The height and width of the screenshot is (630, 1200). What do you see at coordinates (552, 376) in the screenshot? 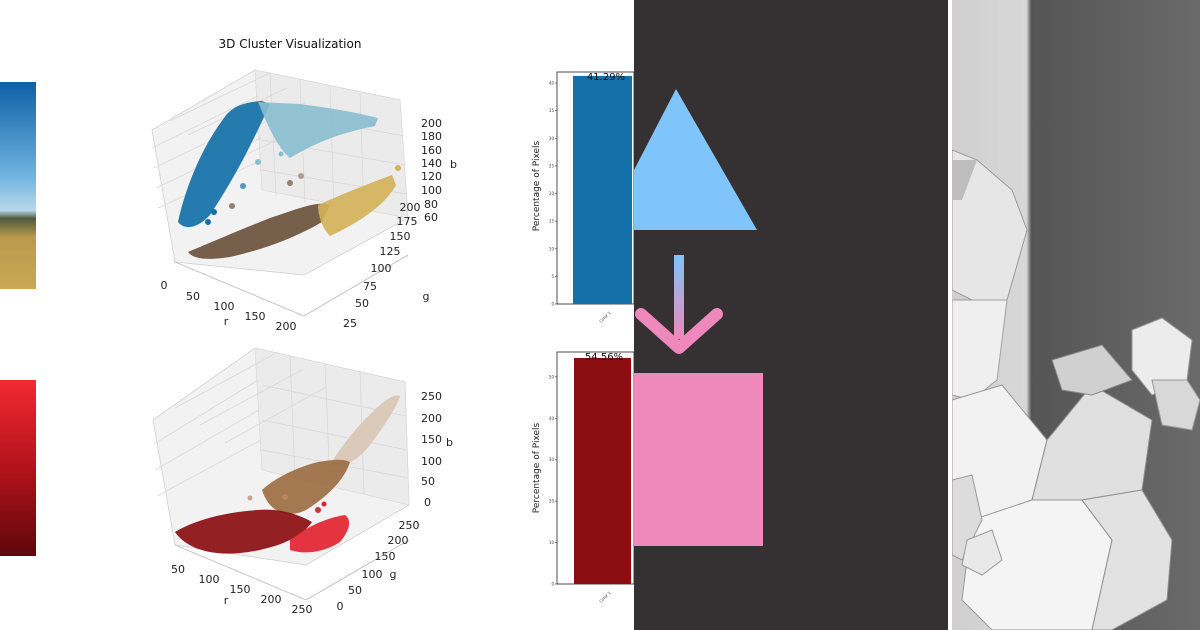
I see `bar-y-tick: 50` at bounding box center [552, 376].